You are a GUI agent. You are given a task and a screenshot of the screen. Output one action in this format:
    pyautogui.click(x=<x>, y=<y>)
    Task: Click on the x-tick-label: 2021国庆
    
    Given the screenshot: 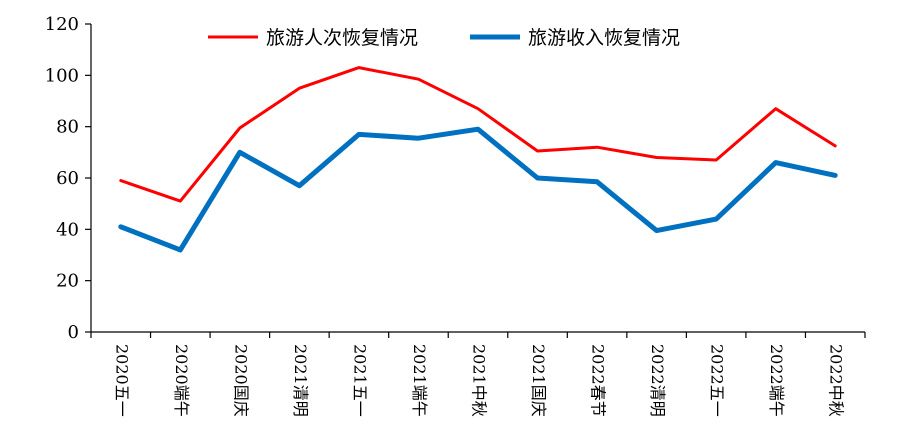 What is the action you would take?
    pyautogui.click(x=538, y=380)
    